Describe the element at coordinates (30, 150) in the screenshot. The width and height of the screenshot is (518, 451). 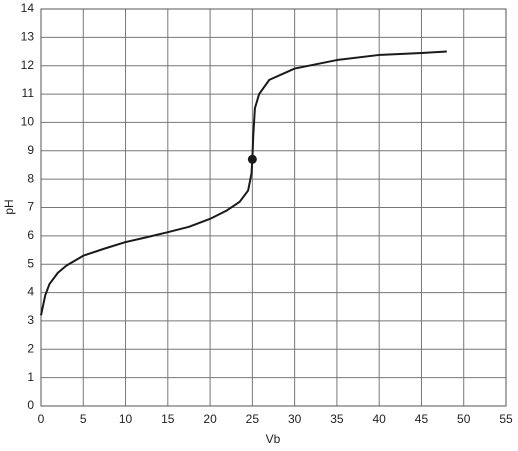
I see `y-tick-label: 9` at that location.